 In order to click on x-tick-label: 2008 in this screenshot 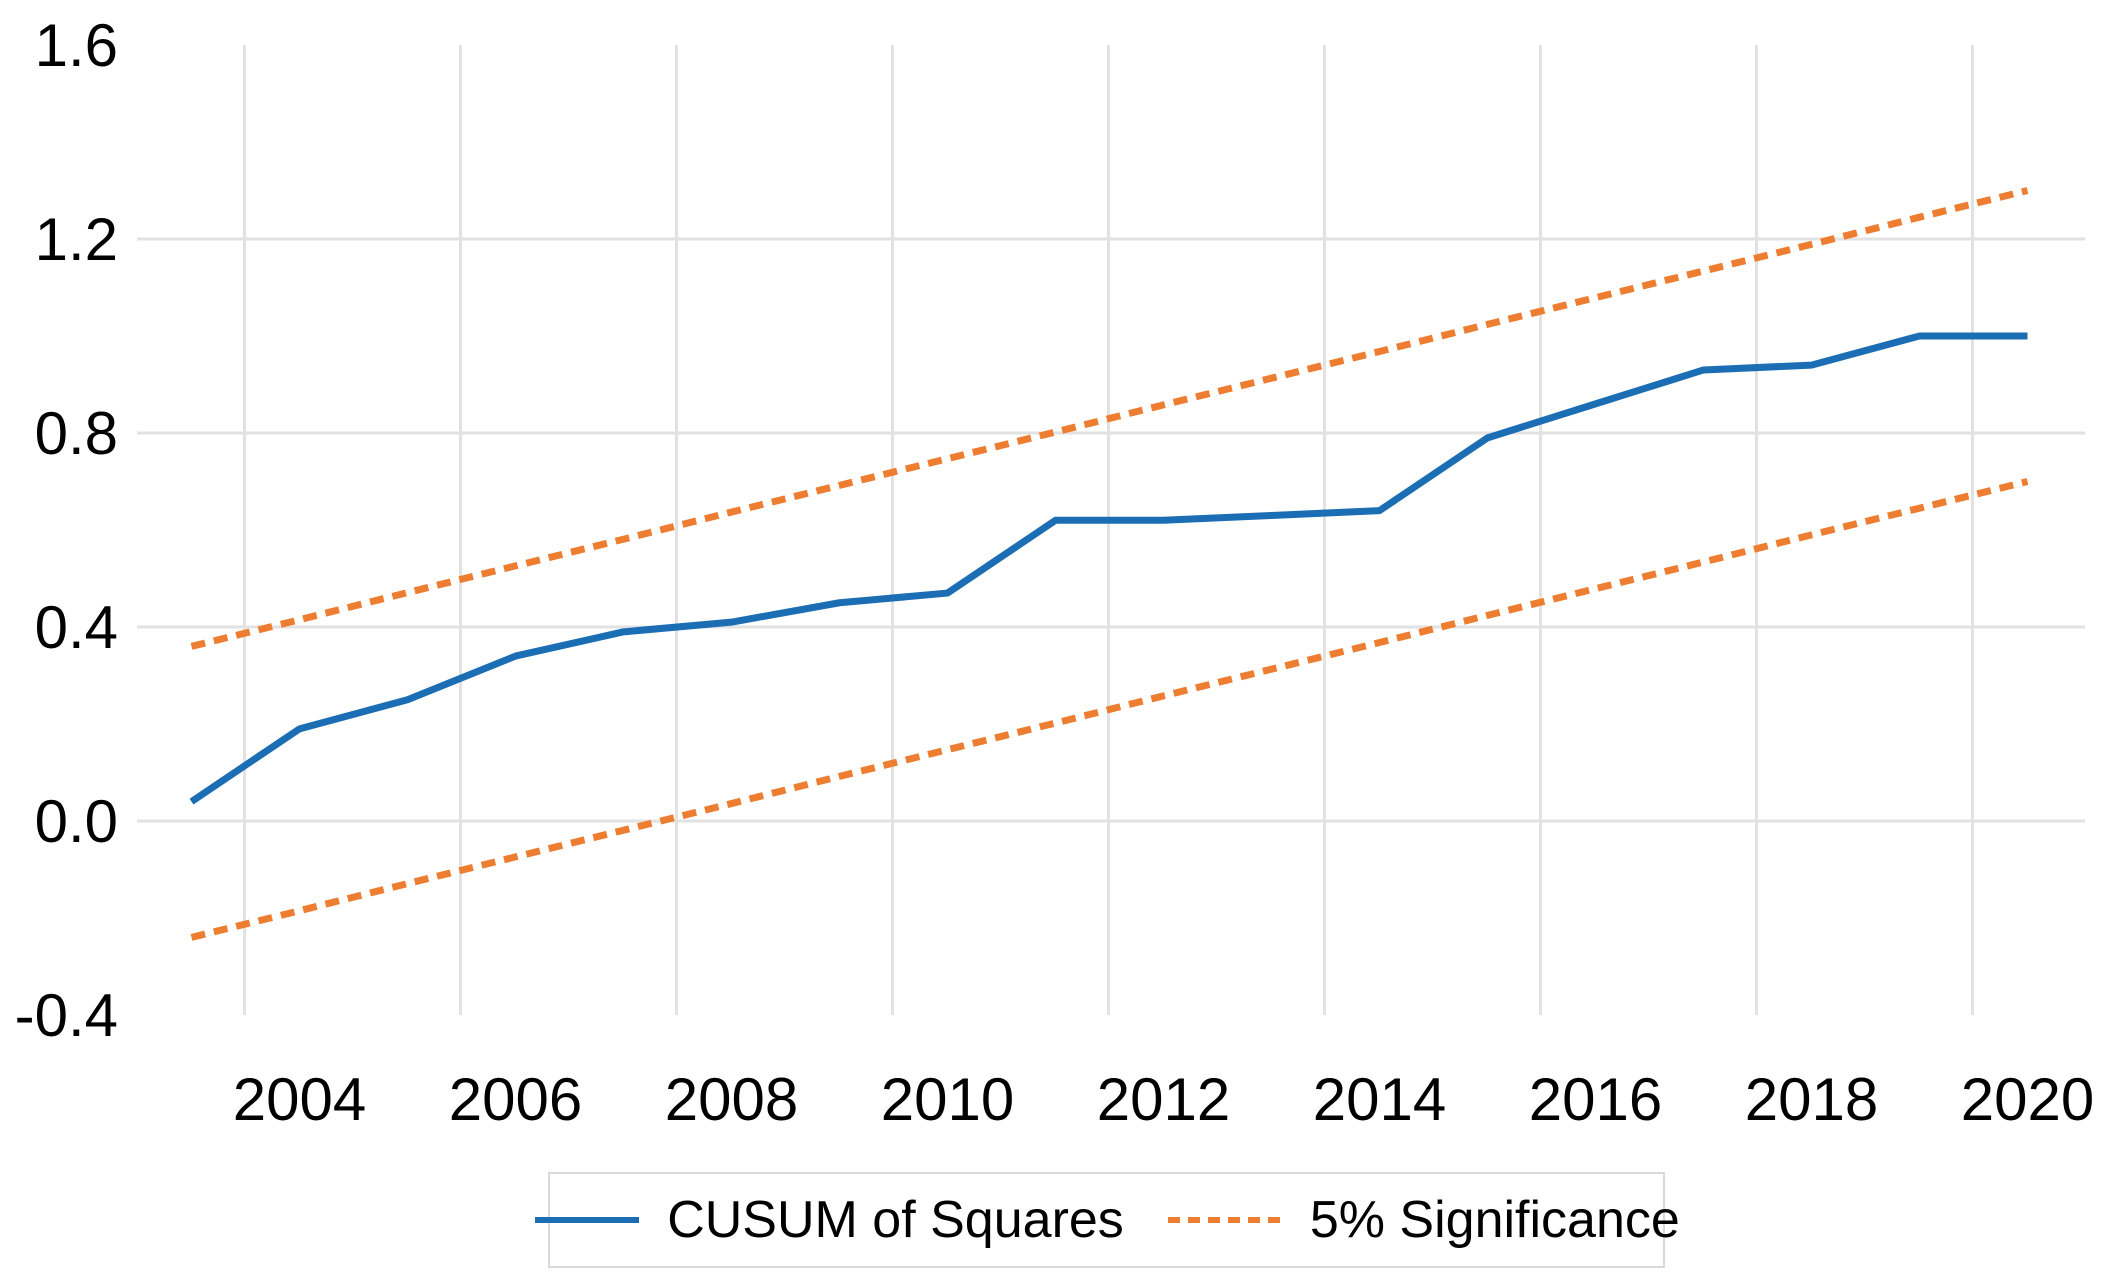, I will do `click(731, 1099)`.